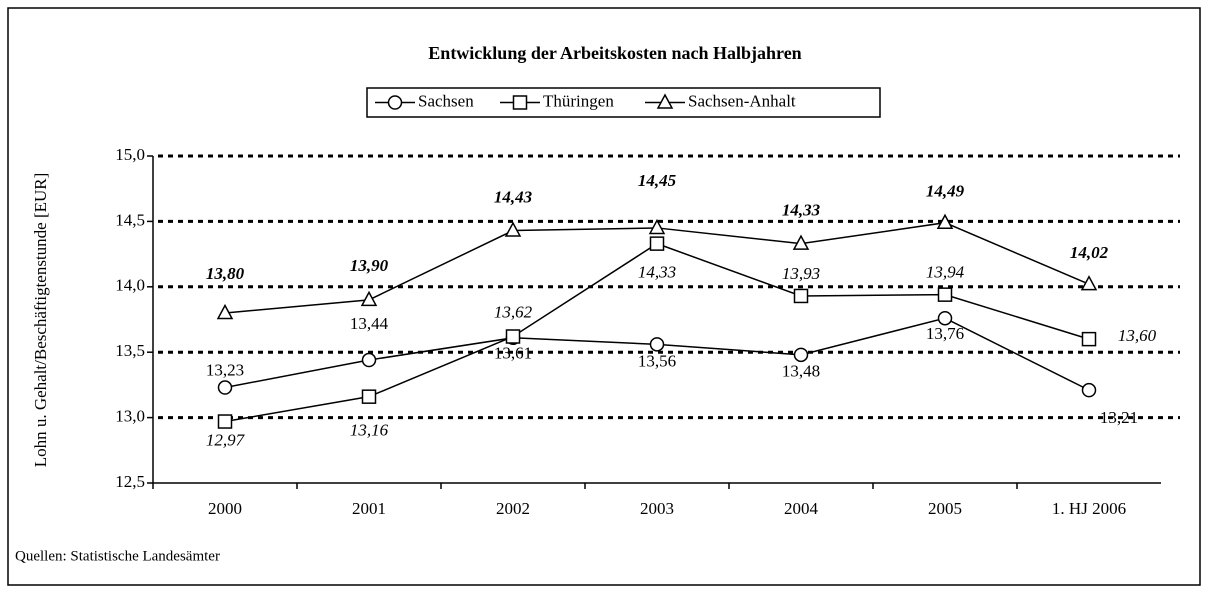 This screenshot has width=1210, height=598. What do you see at coordinates (513, 311) in the screenshot?
I see `data-label: 13,62` at bounding box center [513, 311].